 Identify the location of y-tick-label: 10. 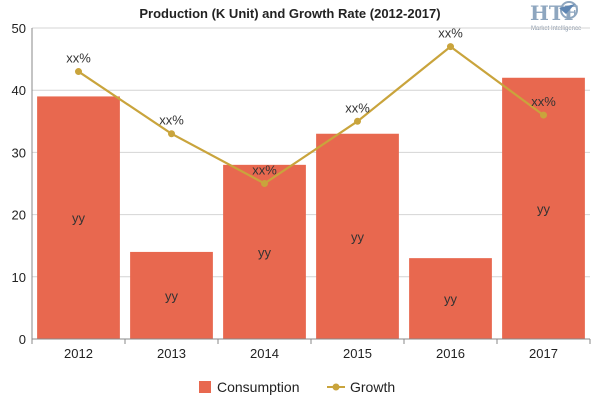
(19, 277).